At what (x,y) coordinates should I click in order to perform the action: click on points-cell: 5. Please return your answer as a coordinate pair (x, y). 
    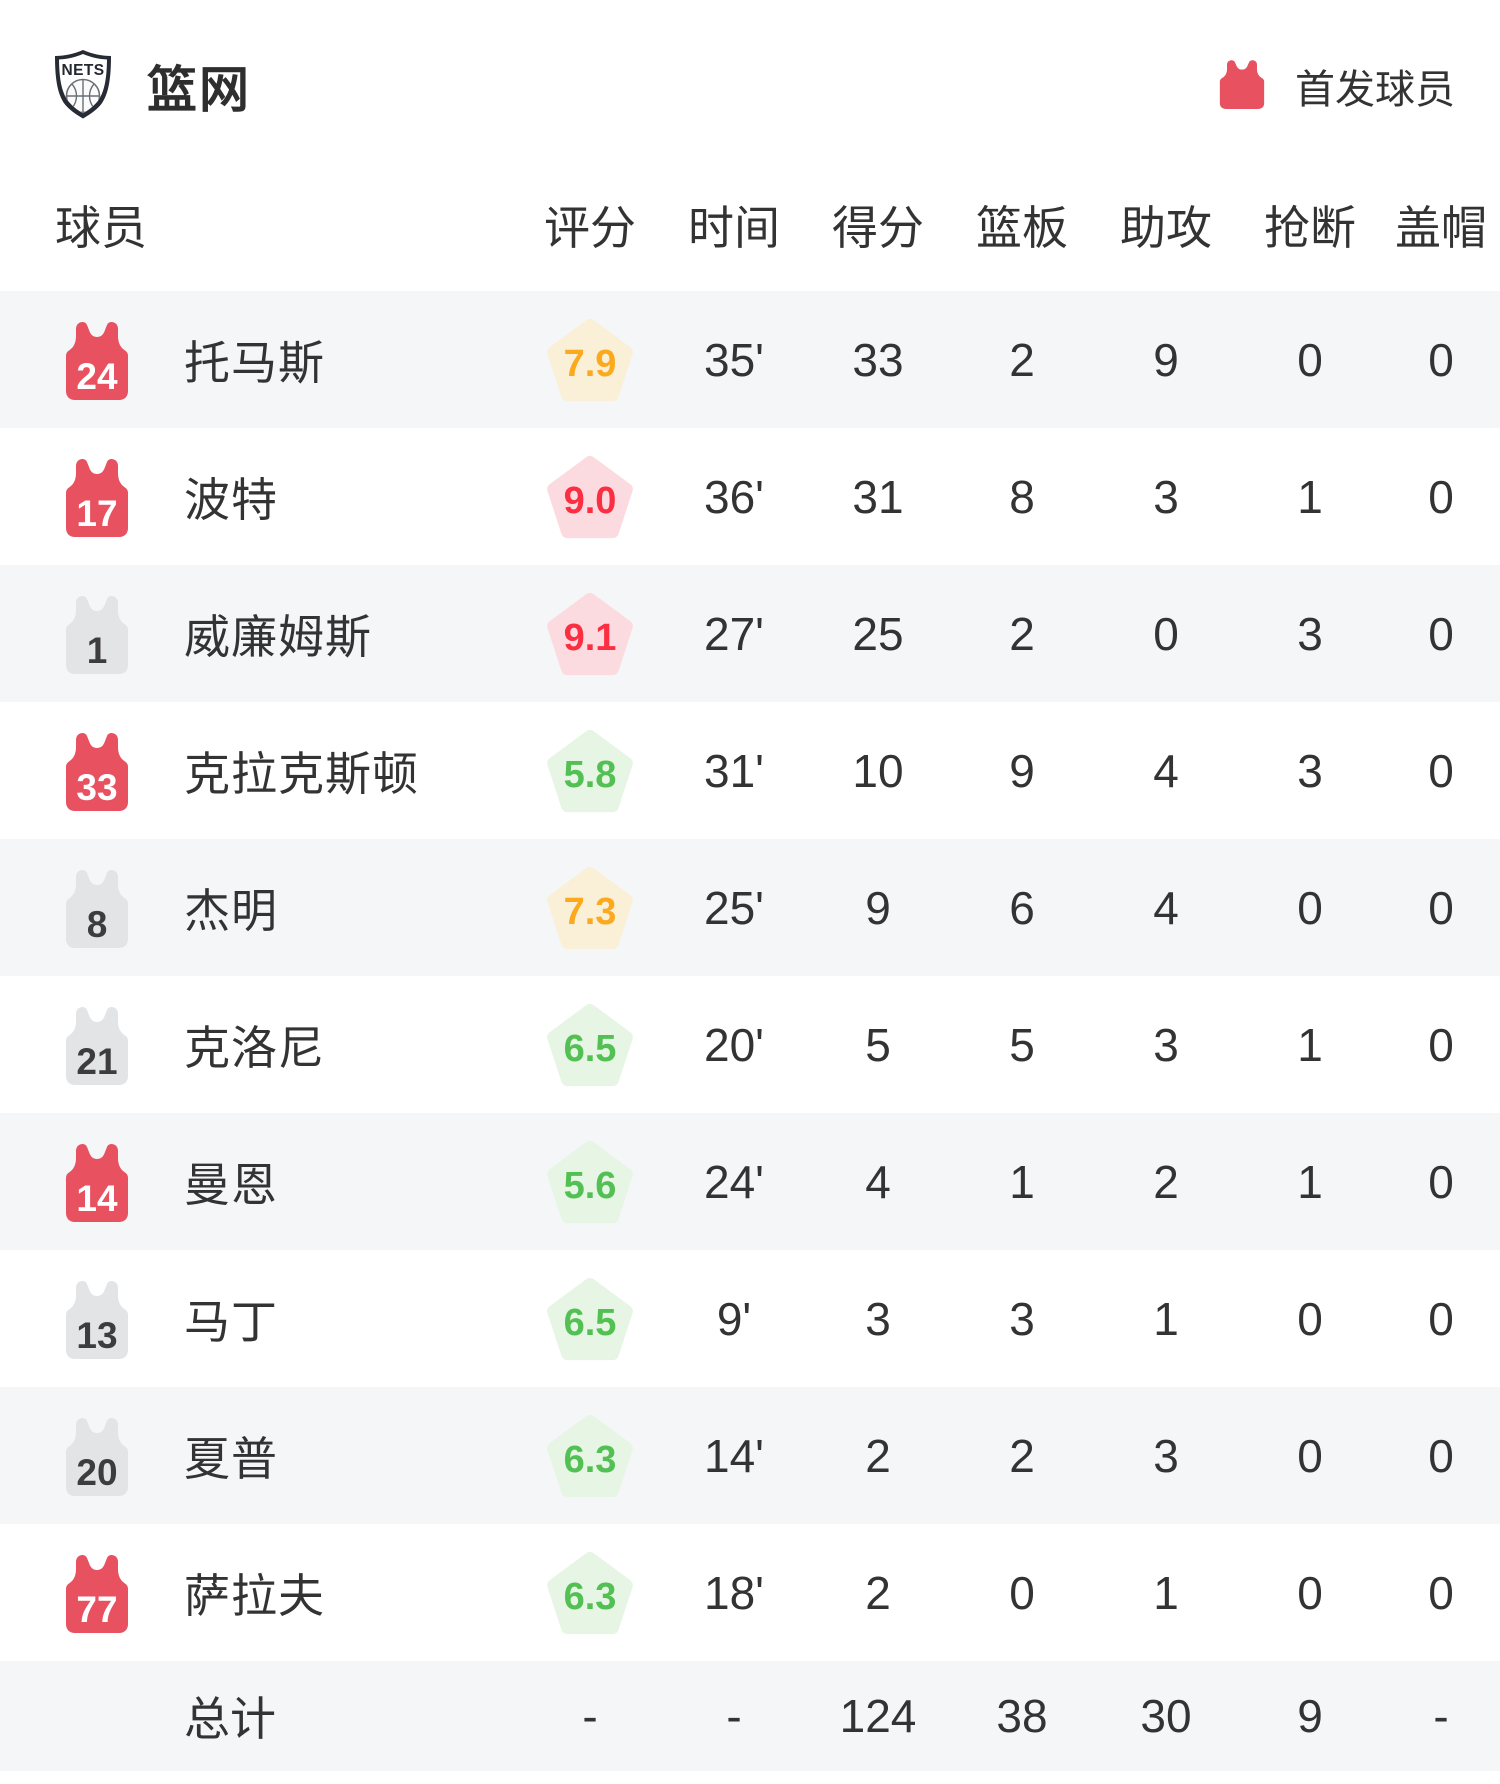
    Looking at the image, I should click on (878, 1044).